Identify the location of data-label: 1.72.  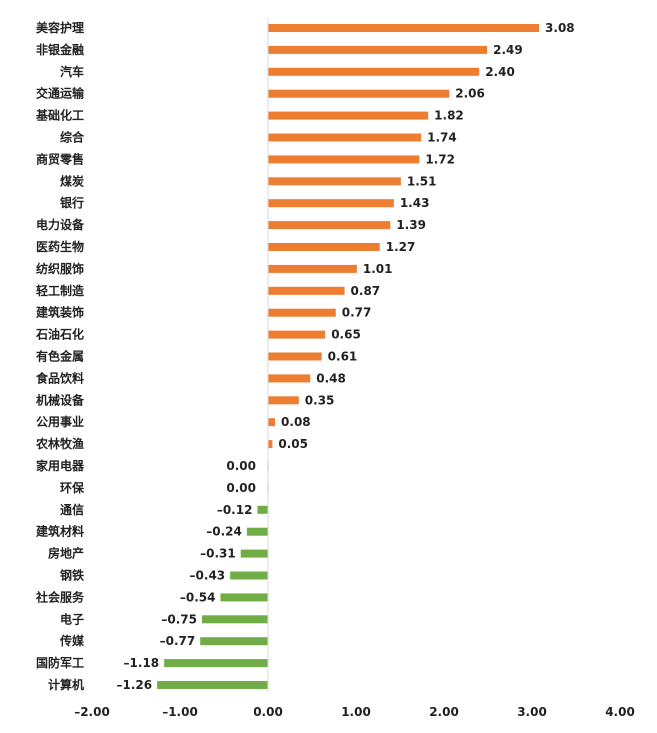
(440, 159).